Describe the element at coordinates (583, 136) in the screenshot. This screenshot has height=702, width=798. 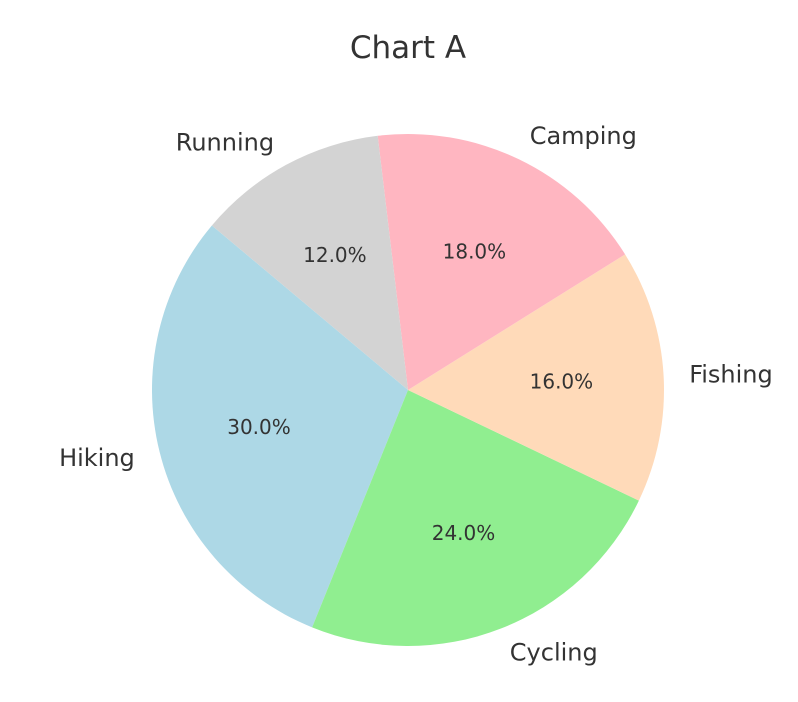
I see `category-label-camping: Camping` at that location.